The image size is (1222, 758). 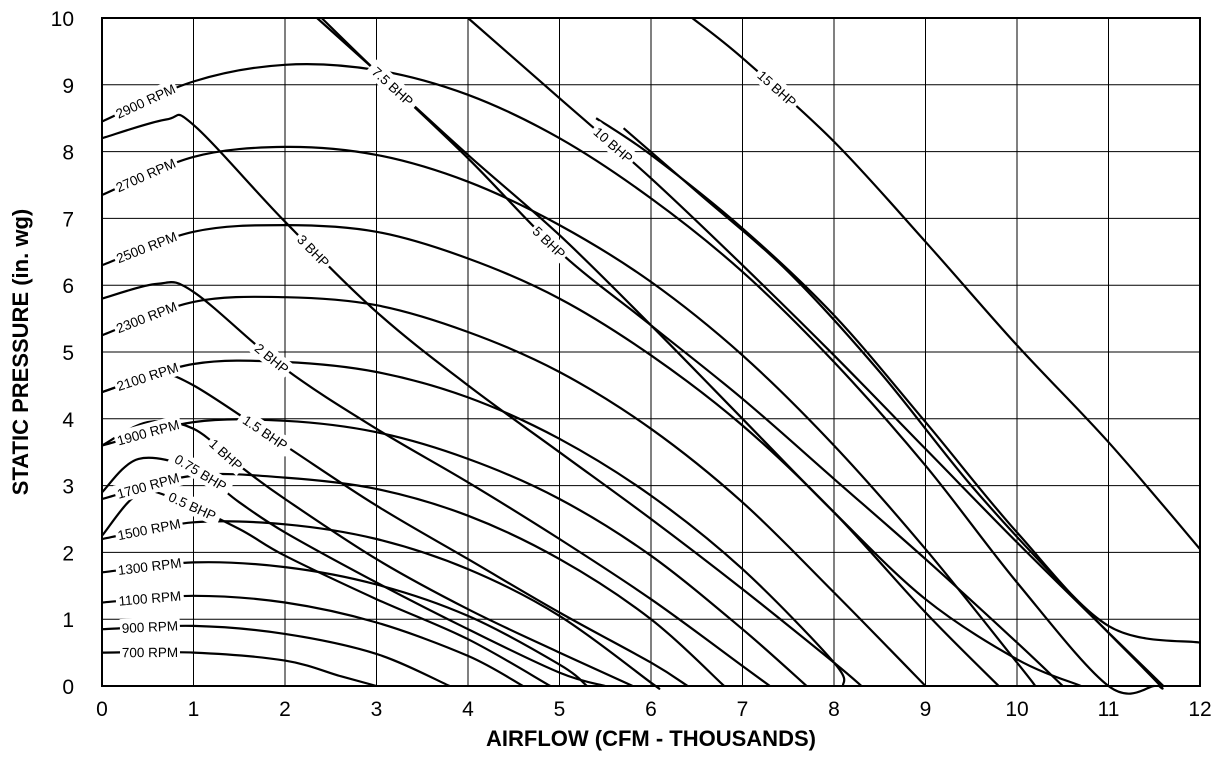 I want to click on y-tick-label: 6, so click(x=68, y=286).